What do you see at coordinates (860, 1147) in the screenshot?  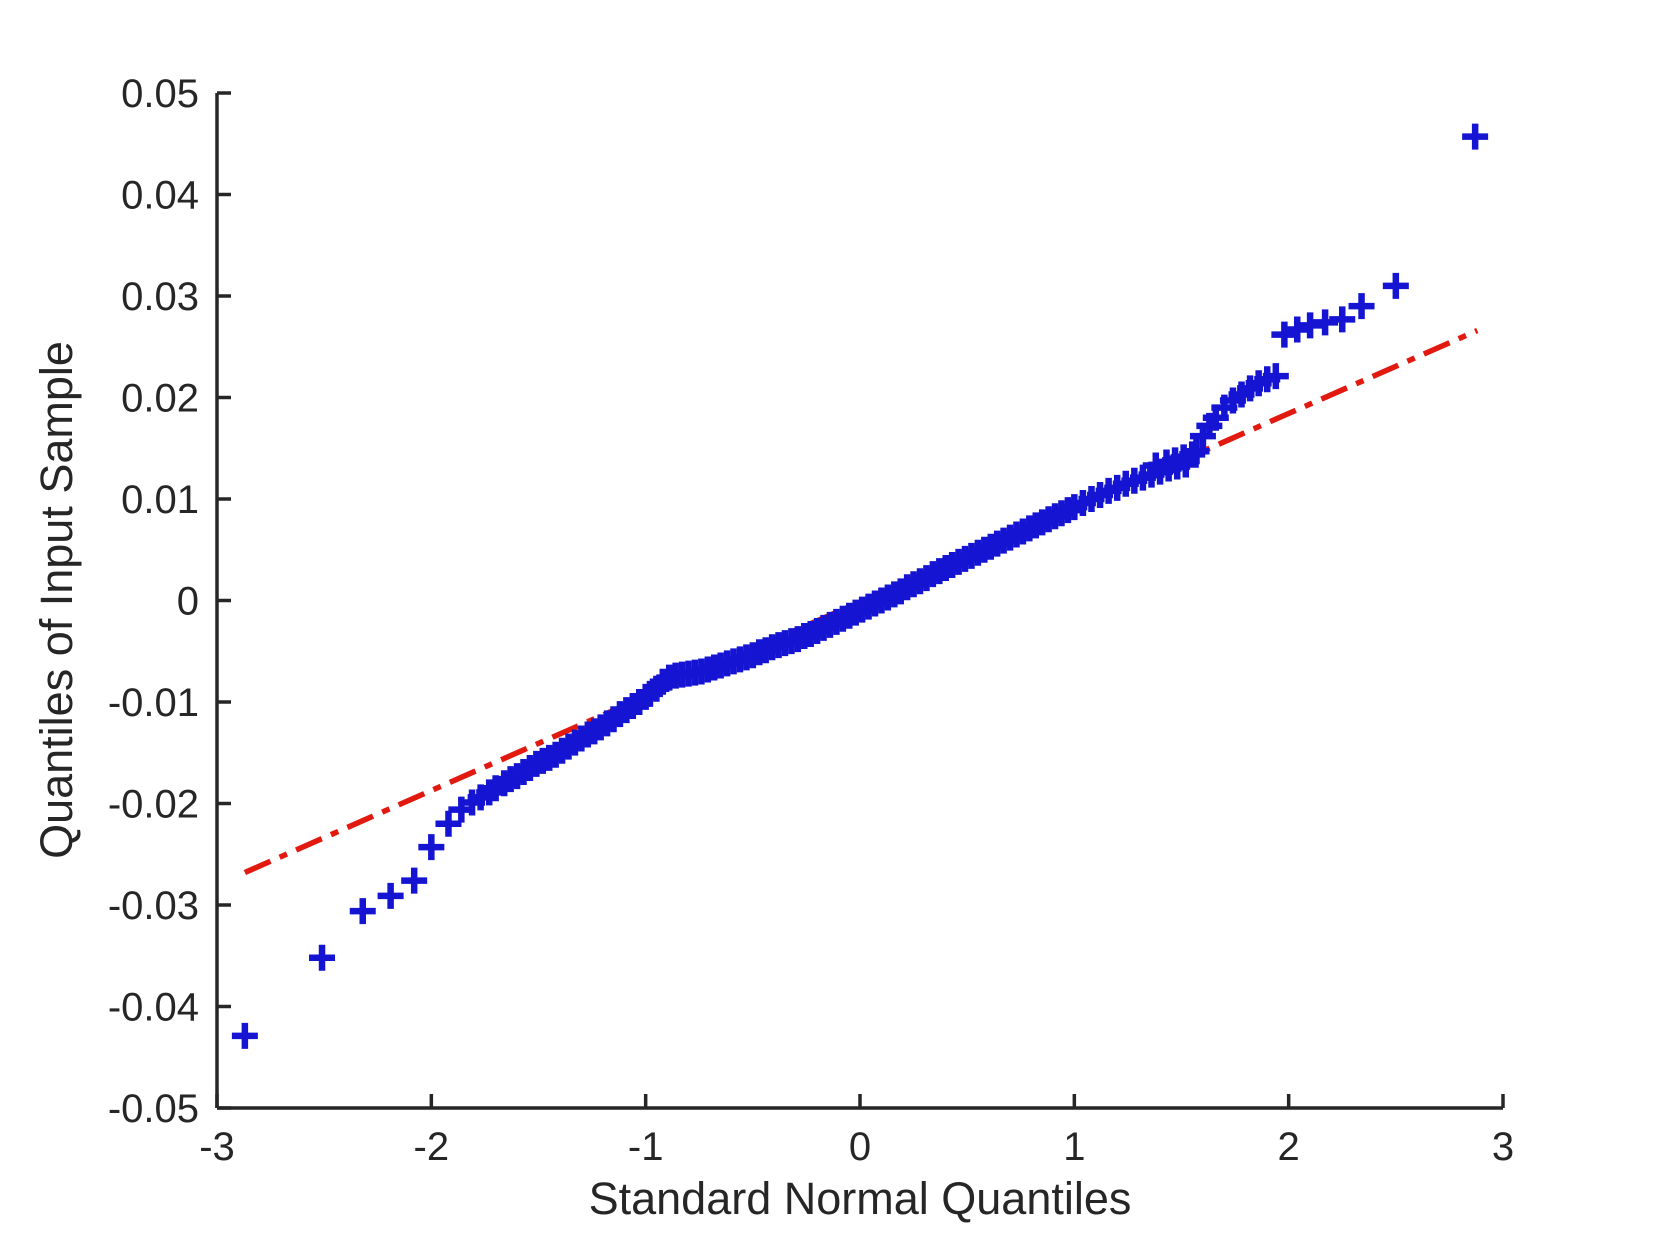 I see `x-tick-label: 0` at bounding box center [860, 1147].